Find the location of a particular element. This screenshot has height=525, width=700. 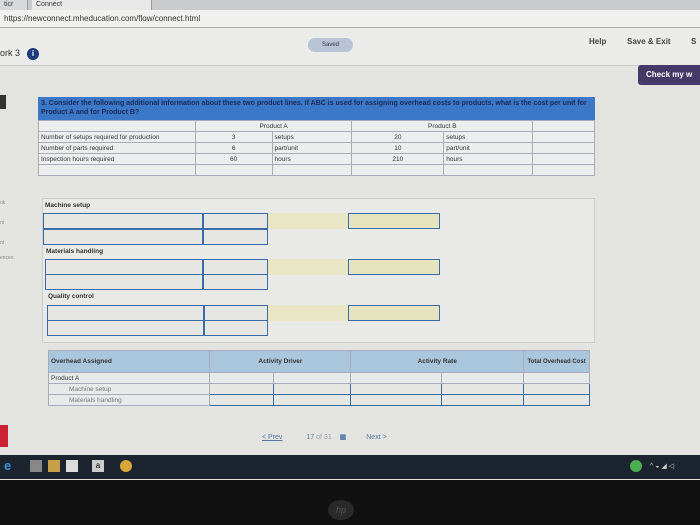

product-a-header: Product A is located at coordinates (273, 126).